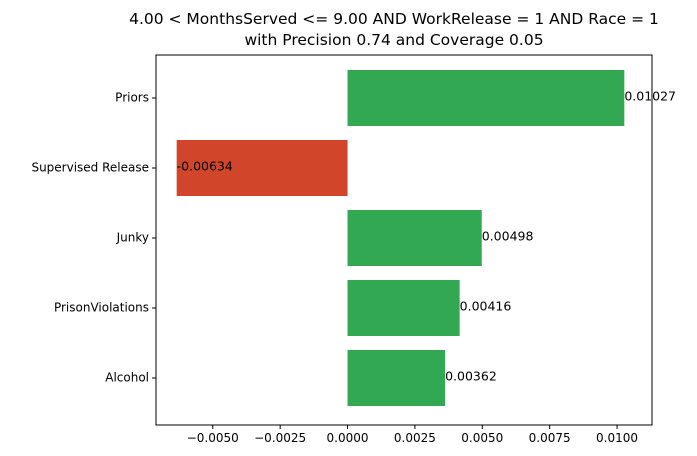 The image size is (697, 456). Describe the element at coordinates (508, 236) in the screenshot. I see `value-label: 0.00498` at that location.